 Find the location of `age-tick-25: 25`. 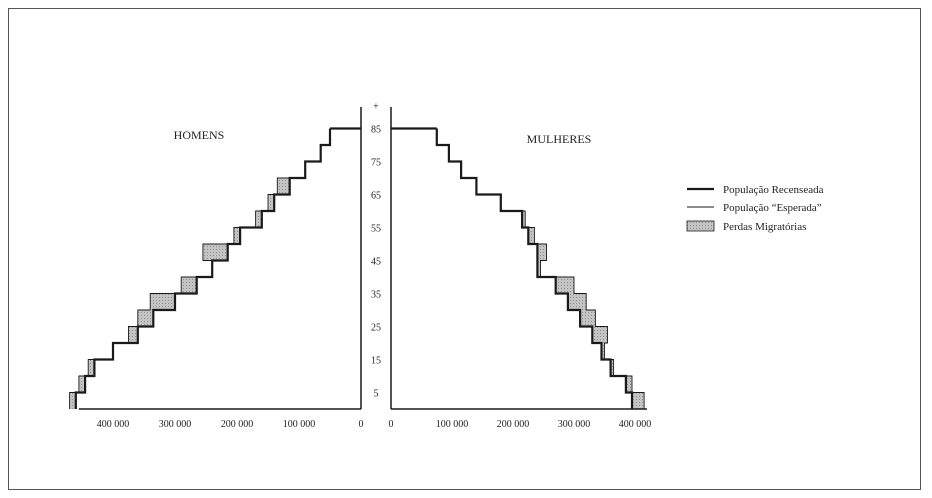

age-tick-25: 25 is located at coordinates (376, 328).